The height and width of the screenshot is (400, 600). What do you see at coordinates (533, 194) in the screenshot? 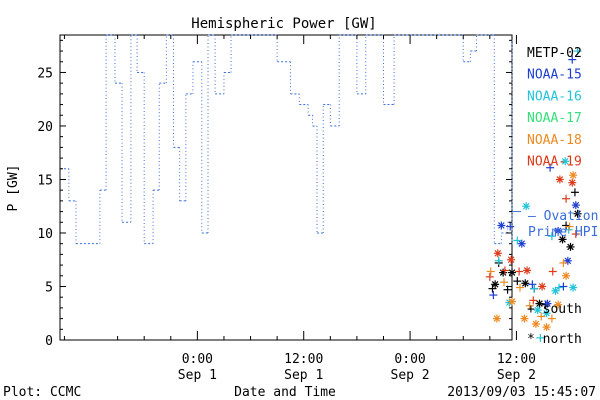
I see `satellite-points` at bounding box center [533, 194].